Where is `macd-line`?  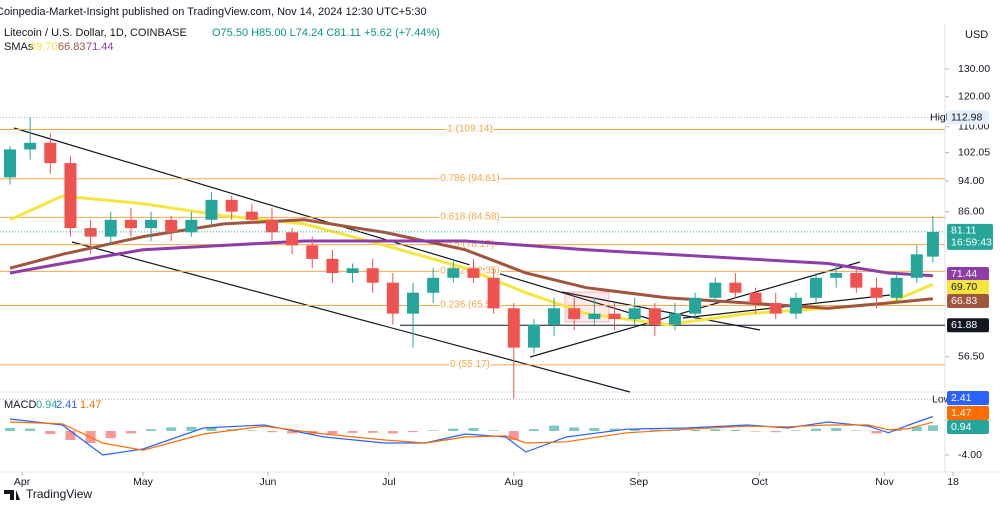
macd-line is located at coordinates (471, 436).